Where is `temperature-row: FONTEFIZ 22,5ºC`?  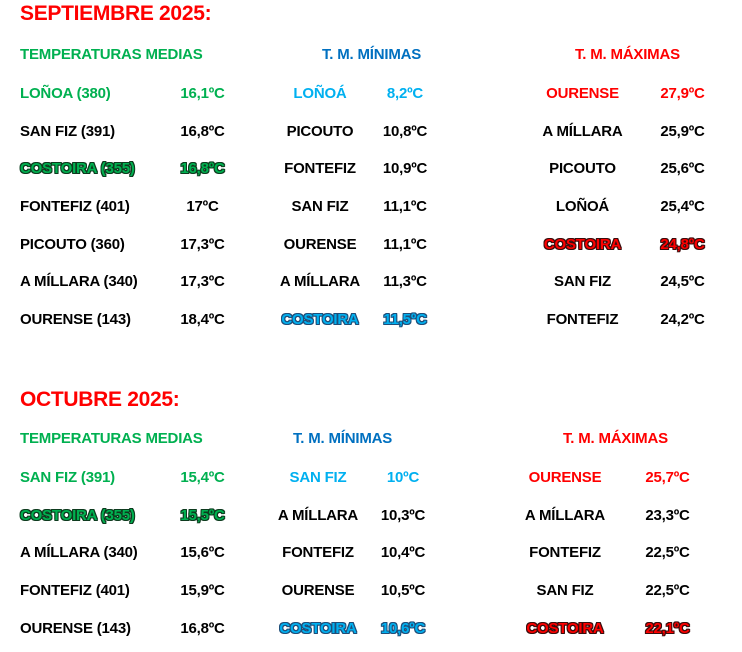 temperature-row: FONTEFIZ 22,5ºC is located at coordinates (612, 562).